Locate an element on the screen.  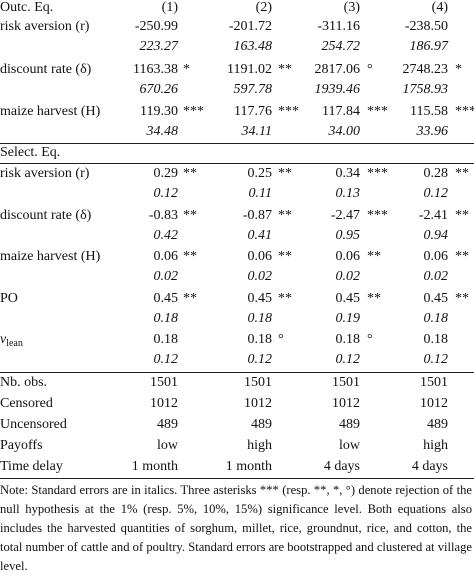
estimate: 119.30 is located at coordinates (159, 111).